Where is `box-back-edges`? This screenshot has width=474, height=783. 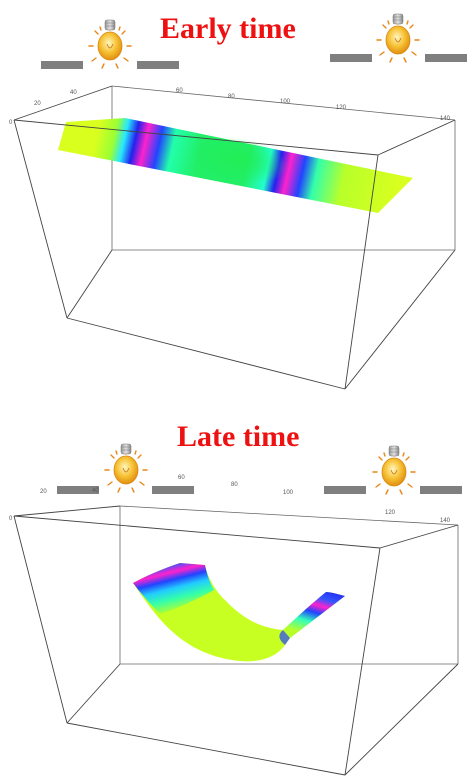
box-back-edges is located at coordinates (289, 585).